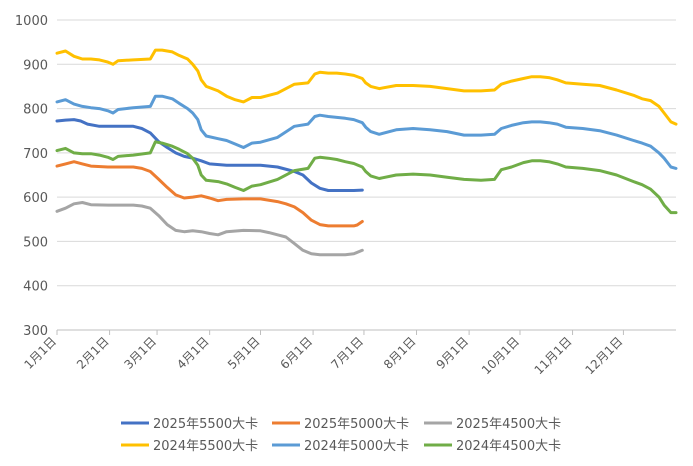 This screenshot has width=693, height=466. Describe the element at coordinates (453, 353) in the screenshot. I see `x-tick-label: 9月1日` at that location.